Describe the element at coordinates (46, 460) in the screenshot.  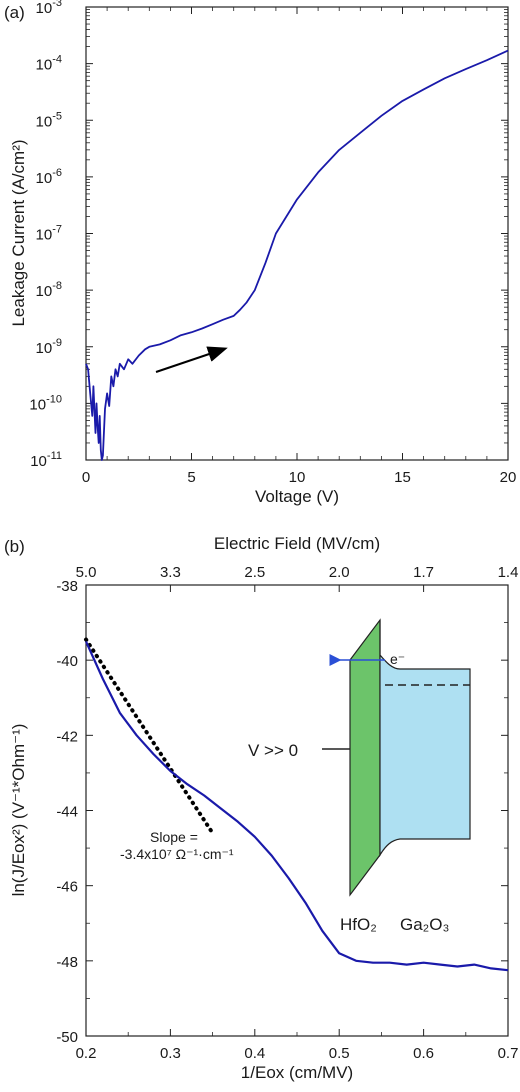
I see `y-tick-label: 10⁻¹¹` at that location.